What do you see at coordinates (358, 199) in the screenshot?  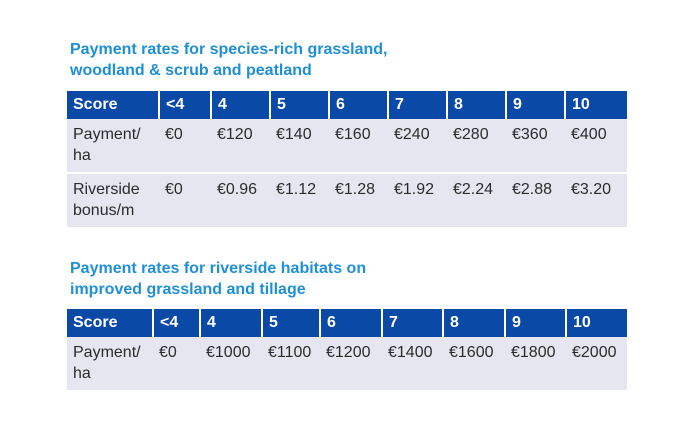 I see `table-cell: €1.28` at bounding box center [358, 199].